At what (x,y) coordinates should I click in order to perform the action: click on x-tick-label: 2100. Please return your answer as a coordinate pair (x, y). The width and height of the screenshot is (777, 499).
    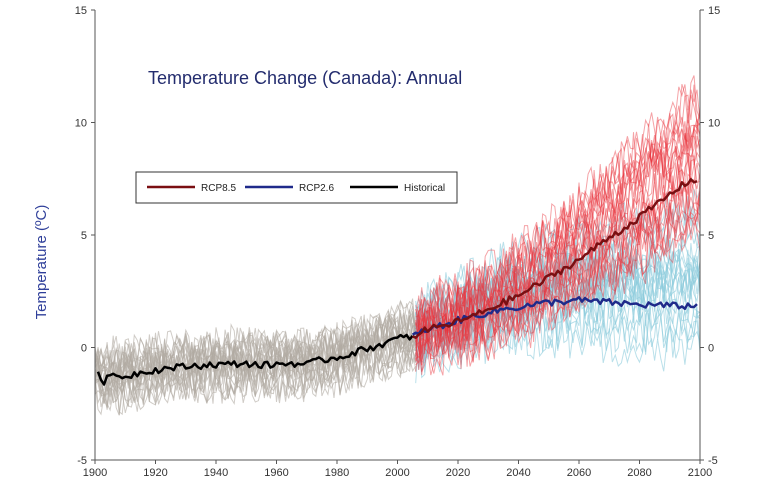
    Looking at the image, I should click on (700, 473).